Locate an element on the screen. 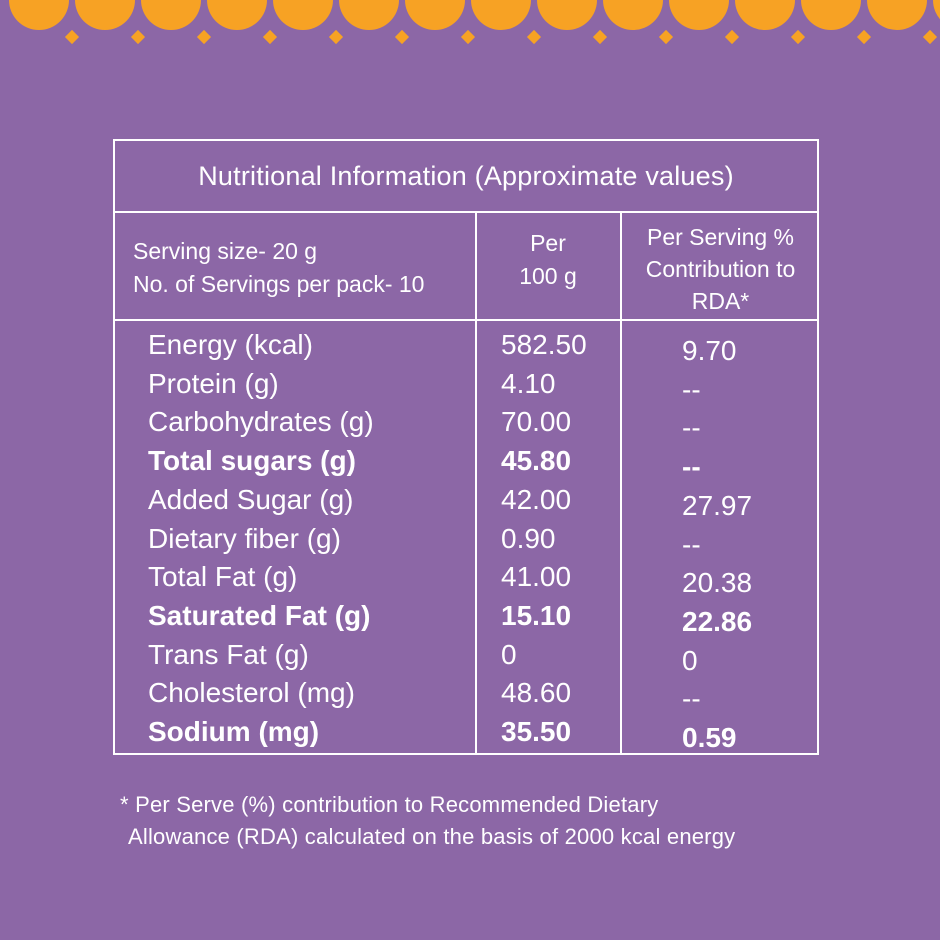  nutrient-name: Cholesterol (mg) is located at coordinates (251, 693).